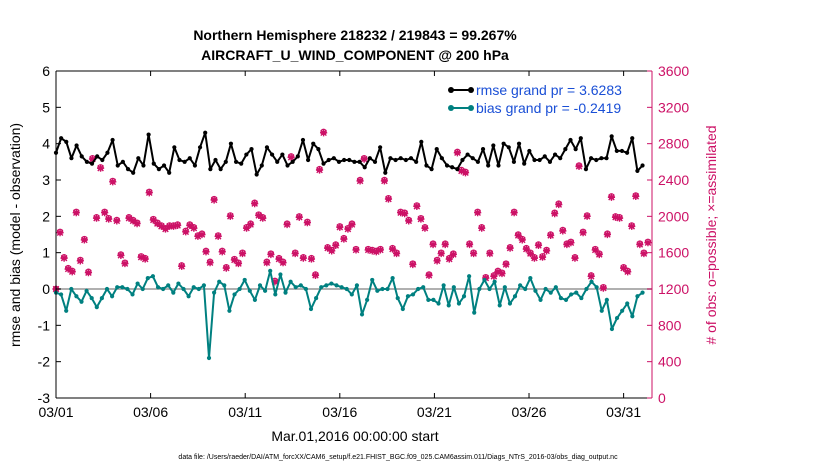  Describe the element at coordinates (549, 90) in the screenshot. I see `legend-rmse-text: rmse grand pr = 3.6283` at that location.